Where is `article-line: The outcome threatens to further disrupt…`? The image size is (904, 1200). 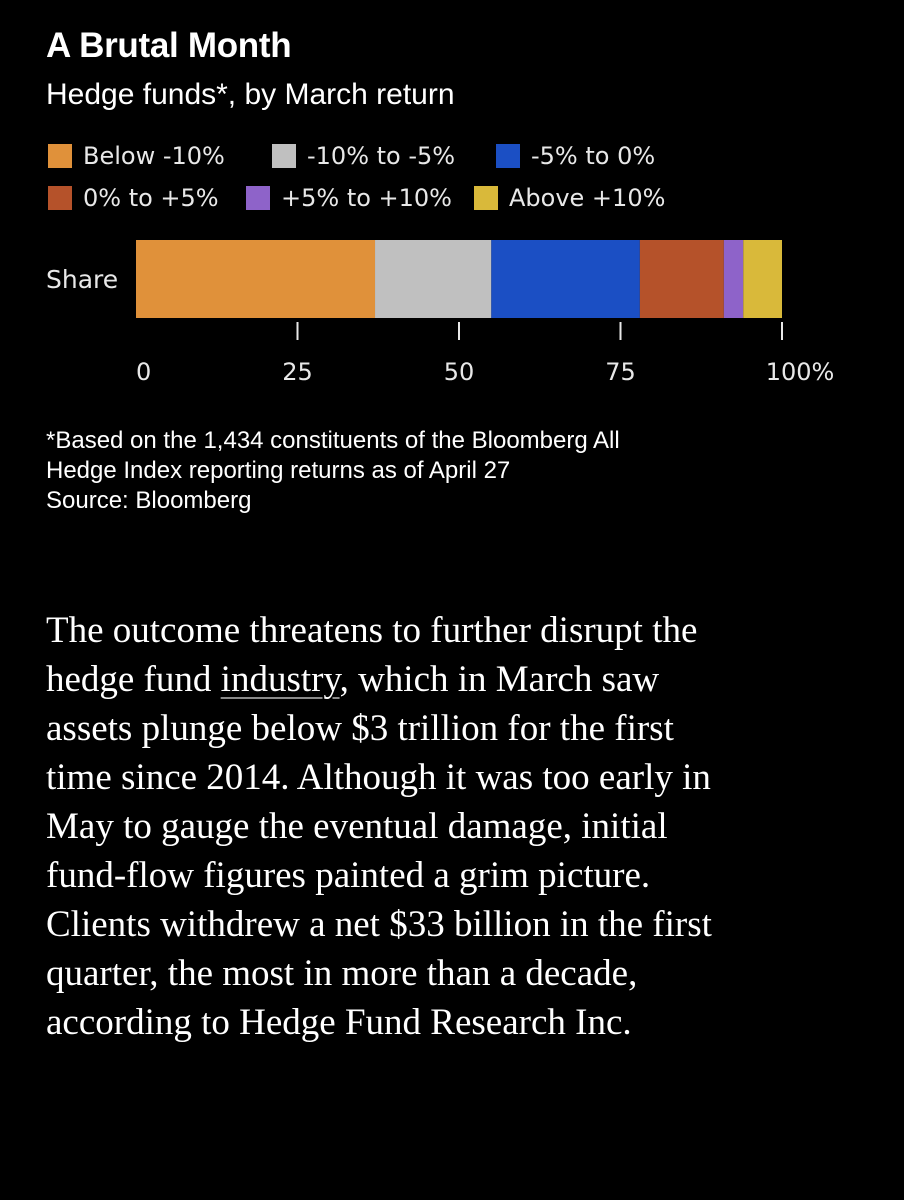
article-line: The outcome threatens to further disrupt… is located at coordinates (372, 630).